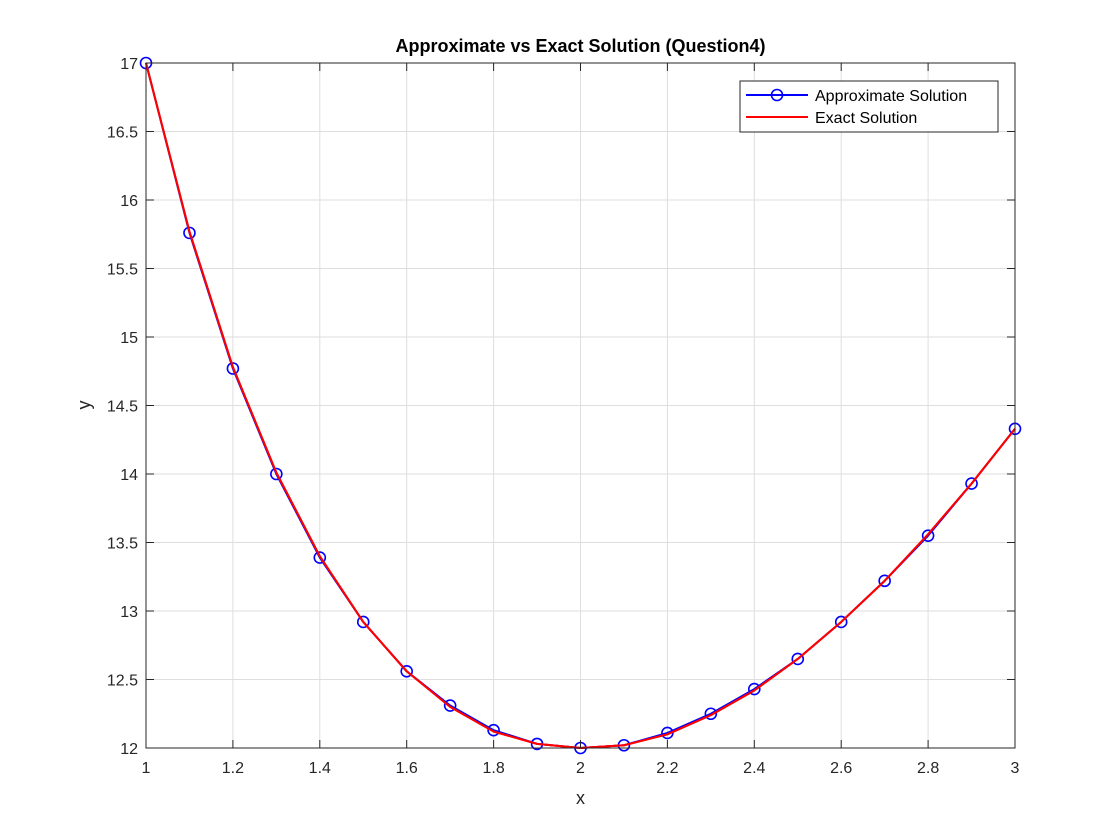 This screenshot has width=1120, height=840. Describe the element at coordinates (129, 201) in the screenshot. I see `y-tick-label: 16` at that location.